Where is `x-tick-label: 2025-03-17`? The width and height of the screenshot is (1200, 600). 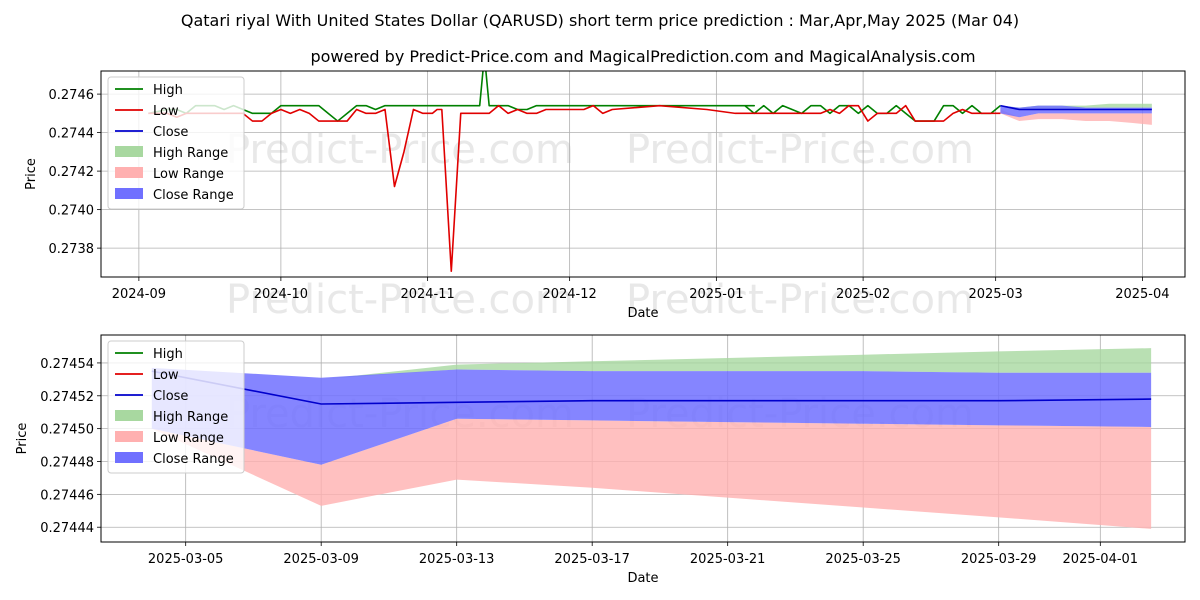
x-tick-label: 2025-03-17 is located at coordinates (592, 559).